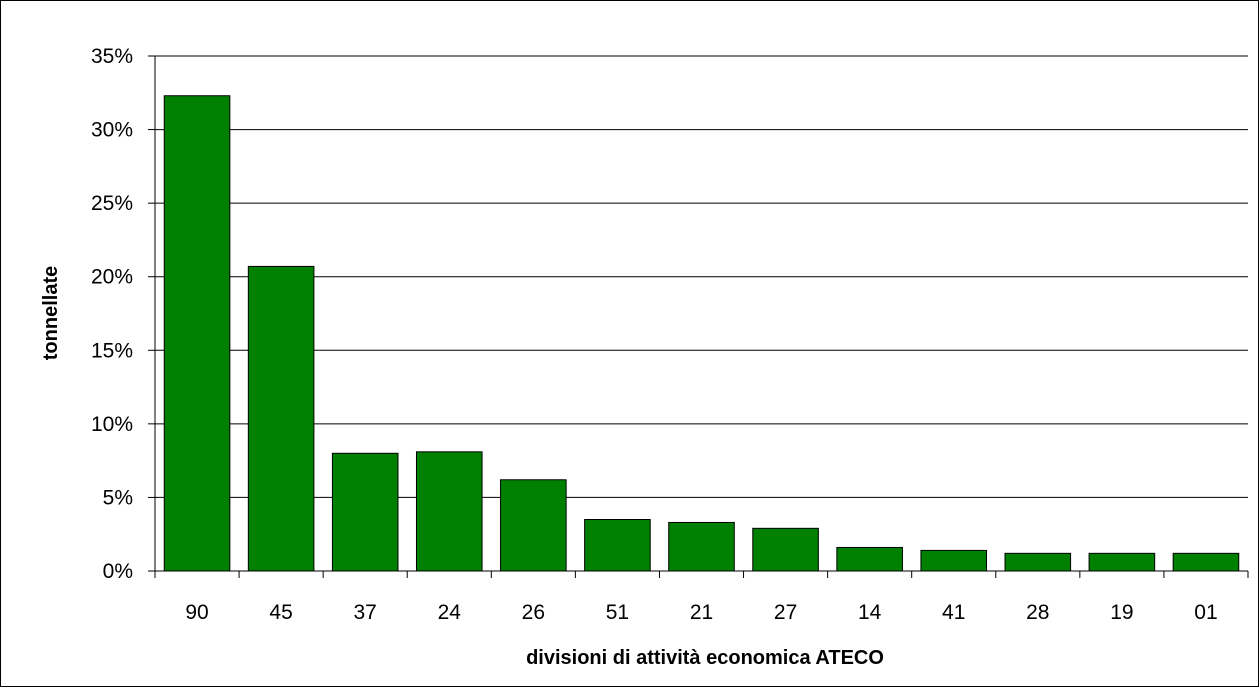 Image resolution: width=1259 pixels, height=693 pixels. Describe the element at coordinates (196, 612) in the screenshot. I see `x-tick-label: 90` at that location.